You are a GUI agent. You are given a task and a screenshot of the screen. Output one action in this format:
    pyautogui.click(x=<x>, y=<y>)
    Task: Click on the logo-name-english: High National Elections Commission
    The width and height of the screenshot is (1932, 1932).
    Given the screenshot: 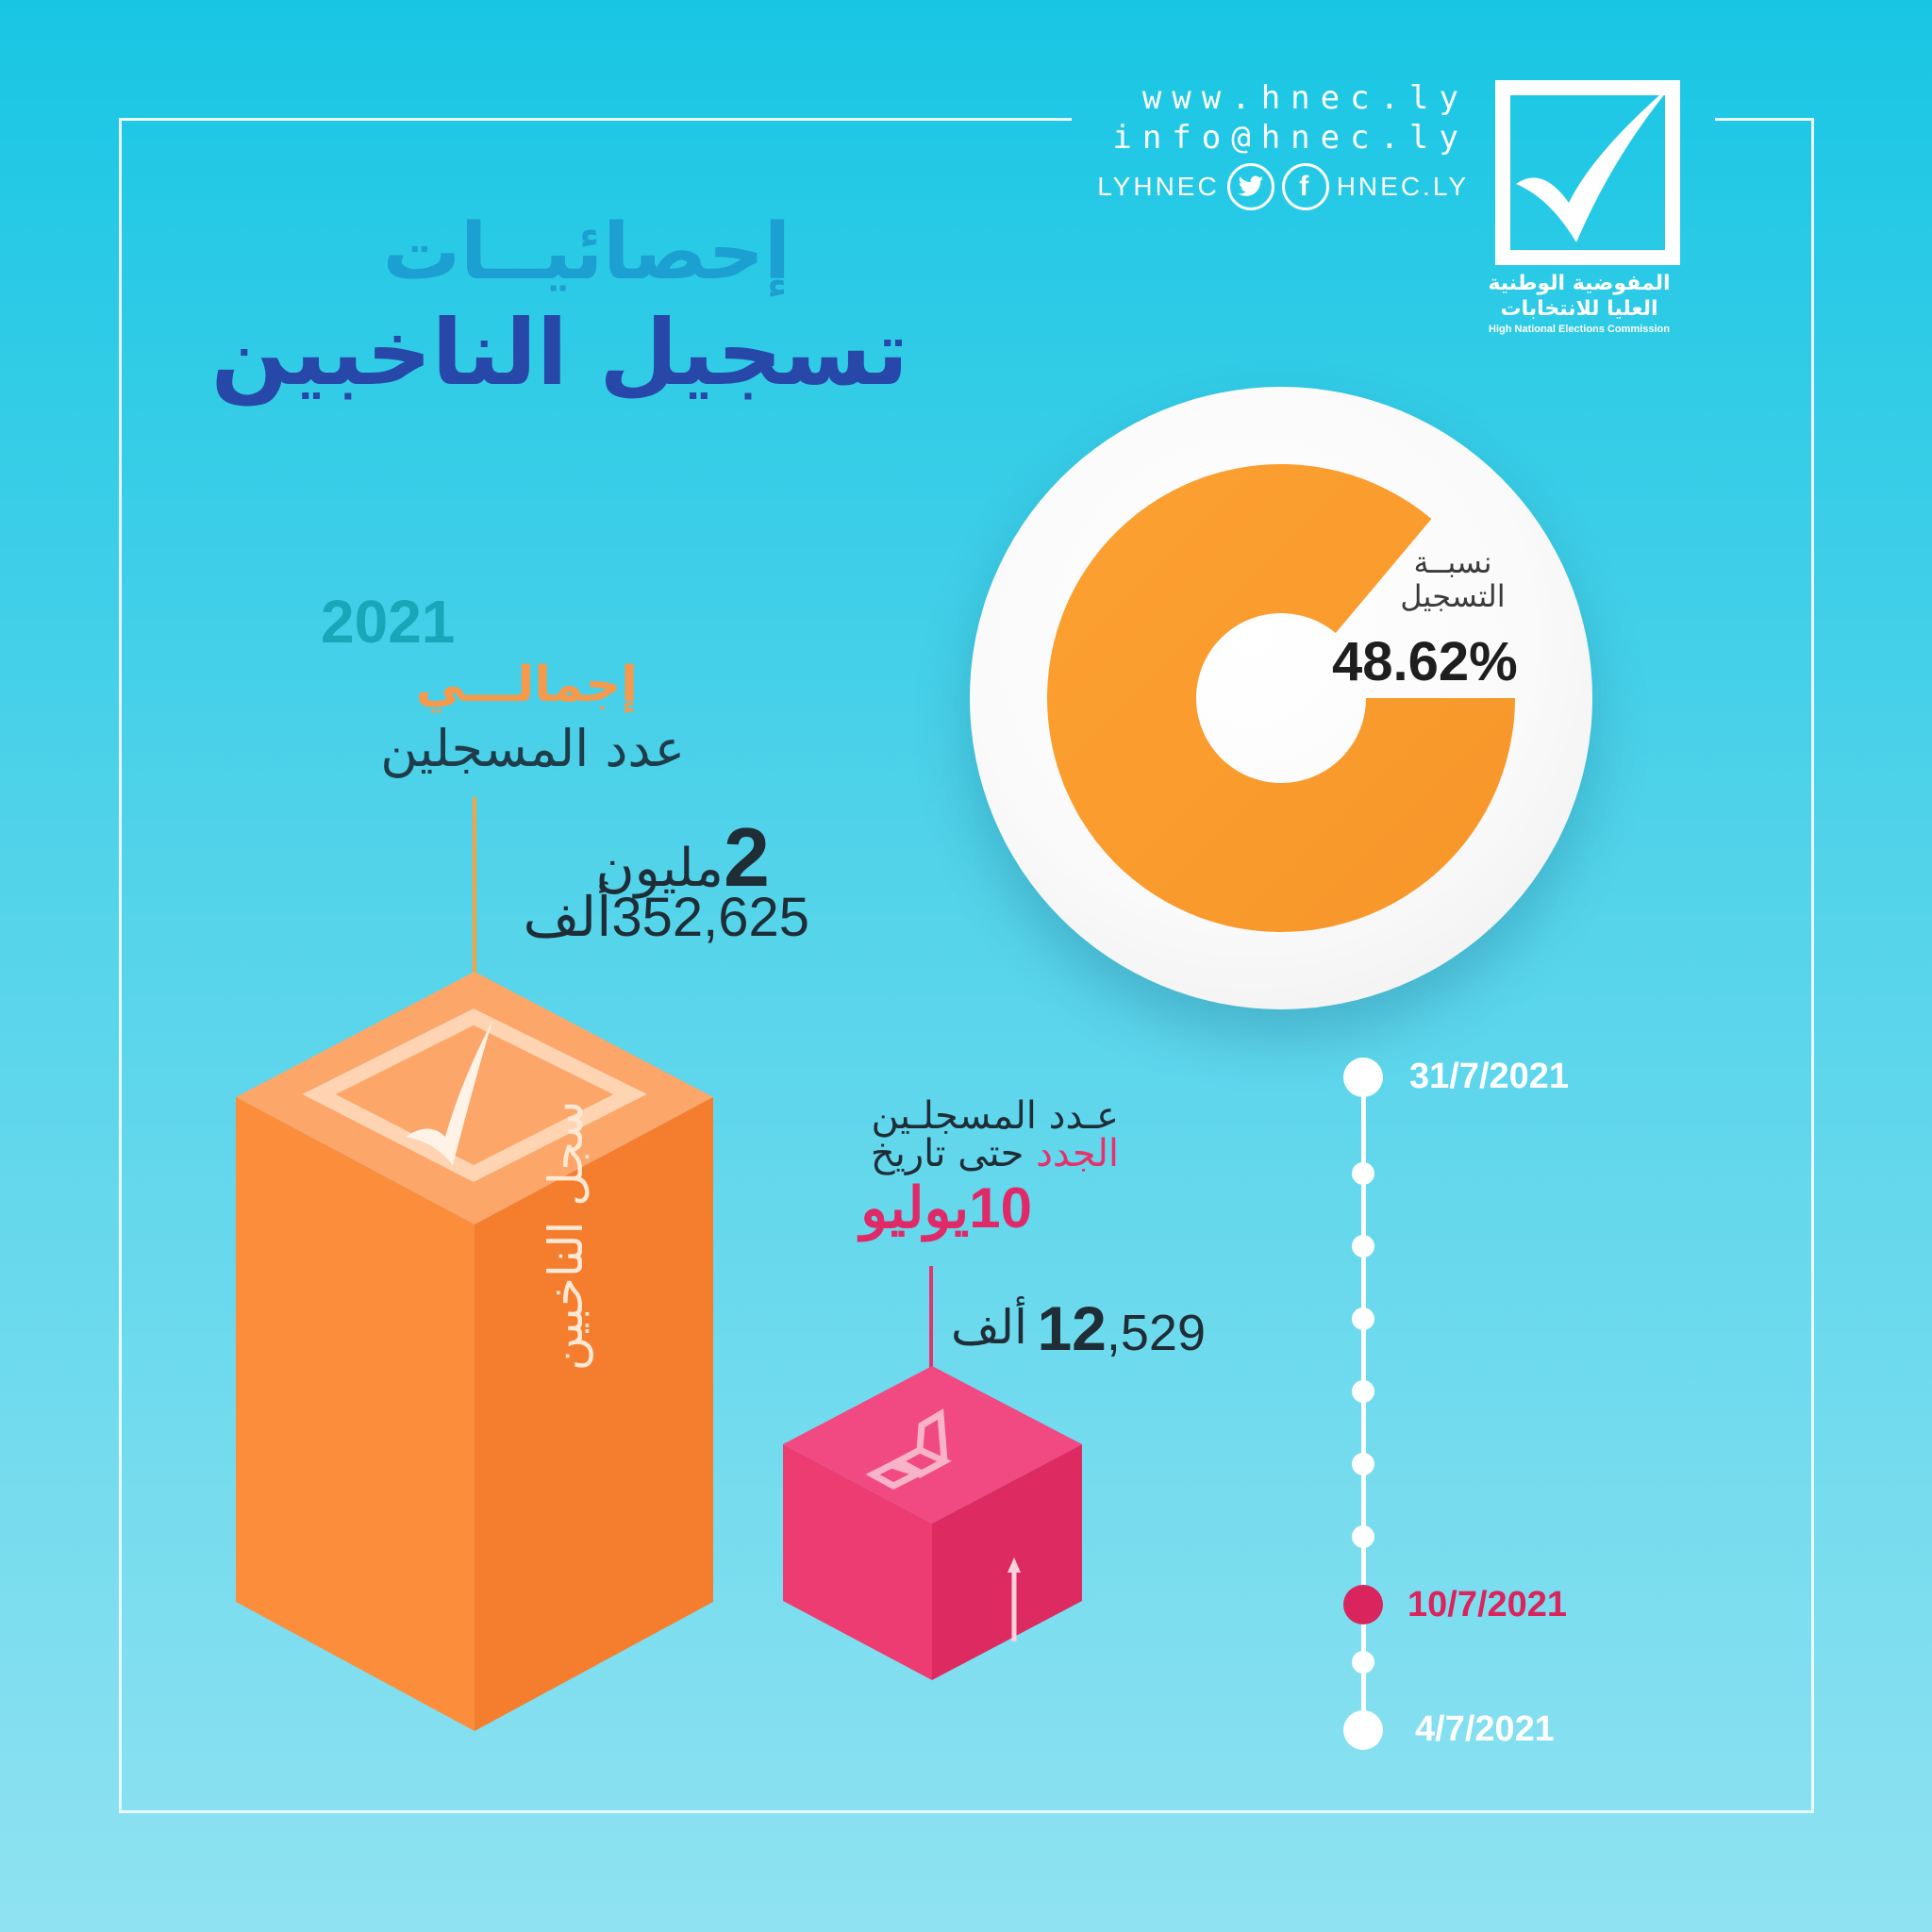 What is the action you would take?
    pyautogui.click(x=1579, y=329)
    